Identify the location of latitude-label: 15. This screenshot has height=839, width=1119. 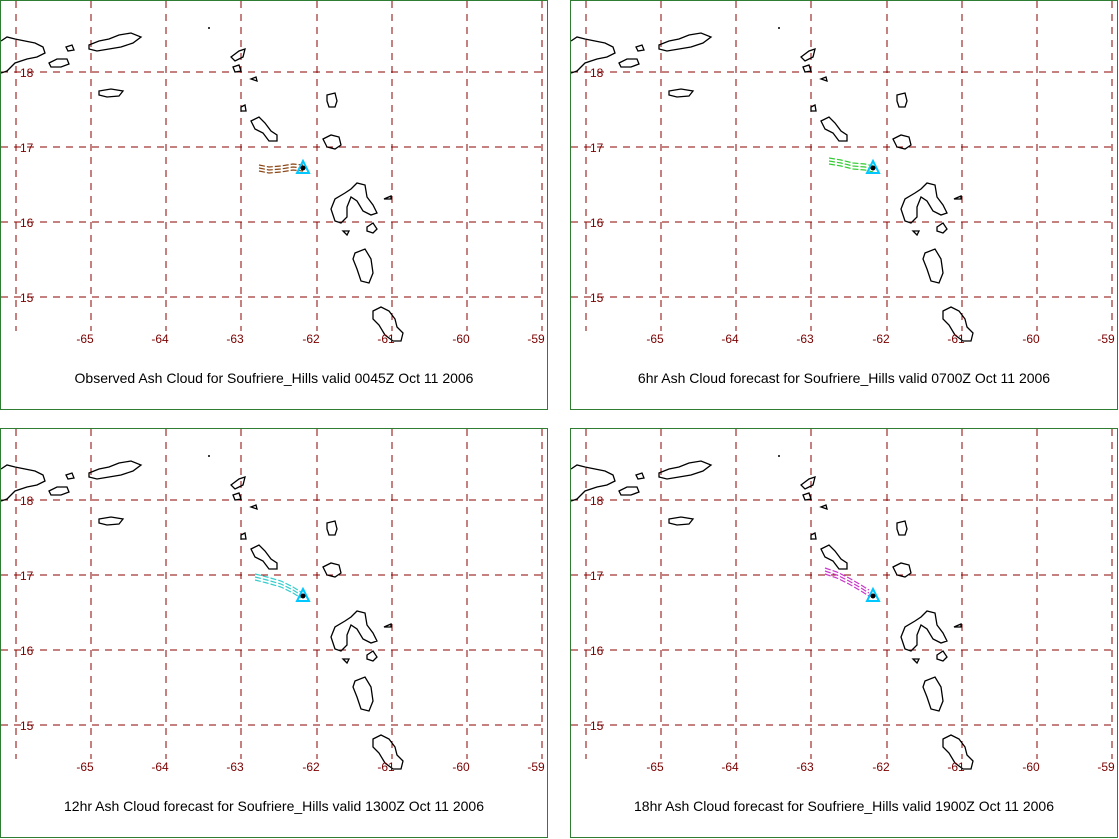
(27, 298).